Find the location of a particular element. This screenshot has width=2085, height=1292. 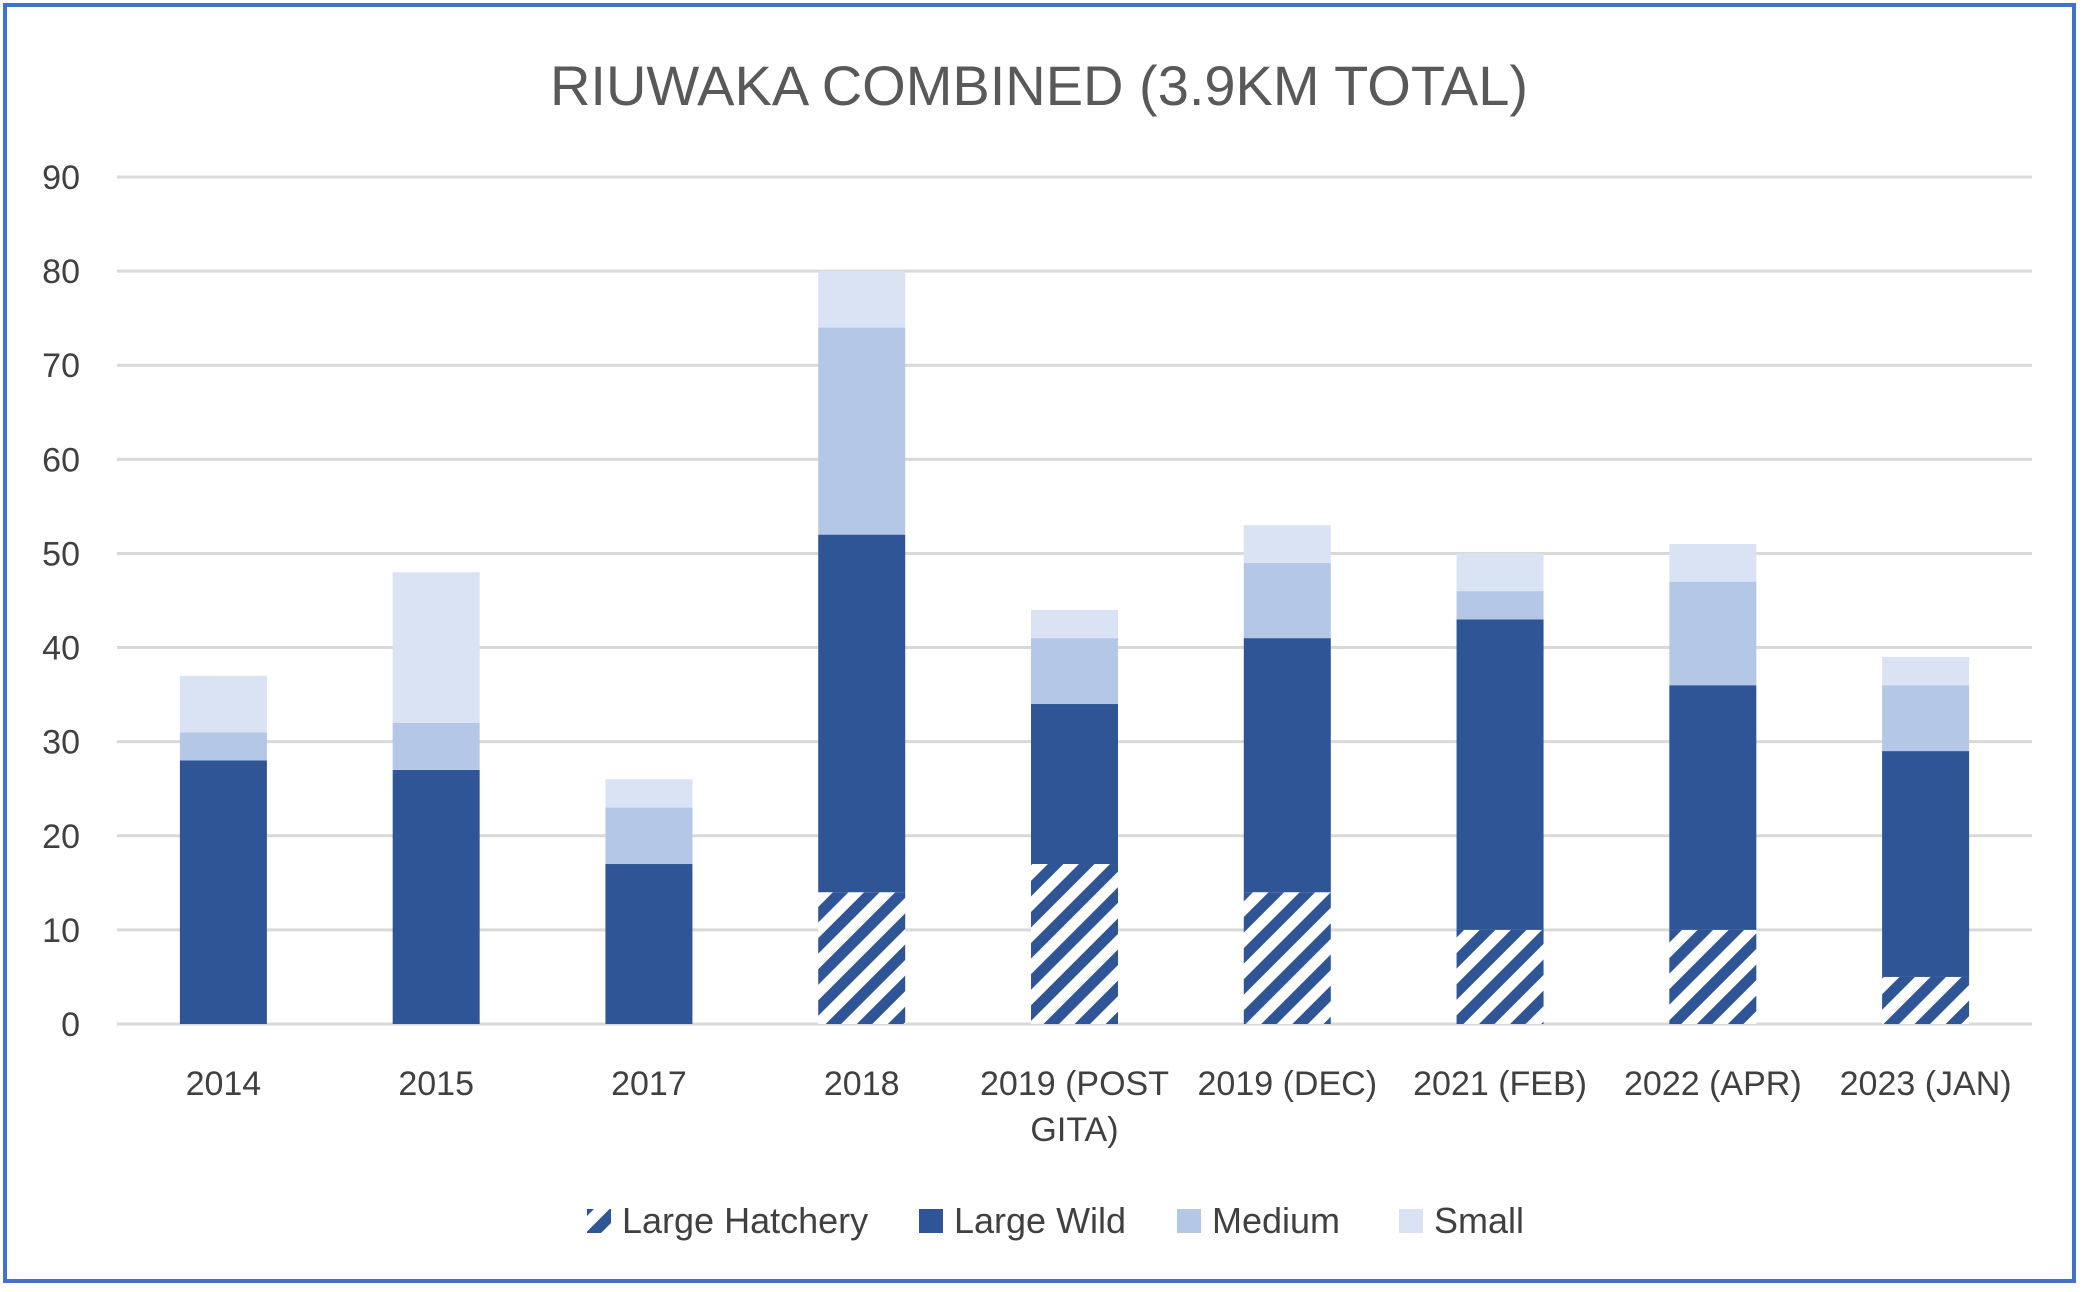

y-axis: 0 10 20 30 40 50 60 70 80 90 is located at coordinates (61, 601).